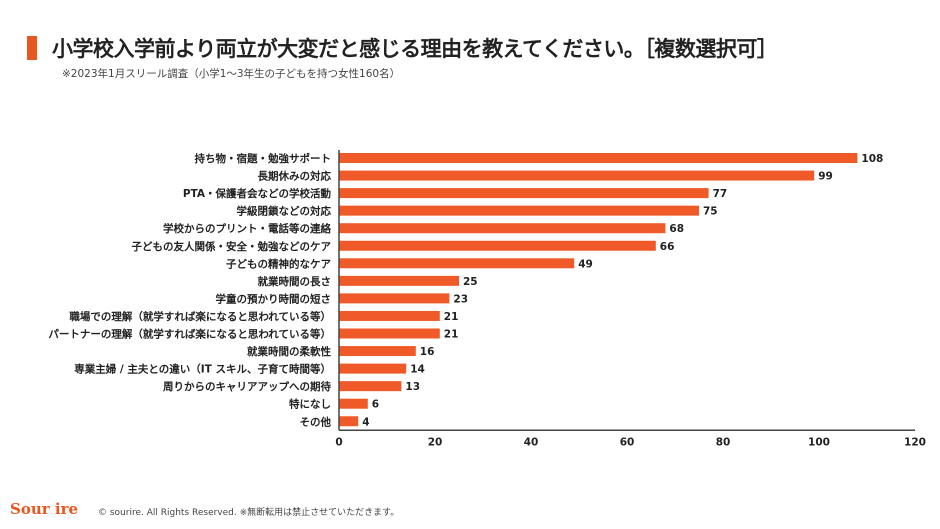 This screenshot has height=529, width=940. I want to click on x-tick-label: 80, so click(723, 442).